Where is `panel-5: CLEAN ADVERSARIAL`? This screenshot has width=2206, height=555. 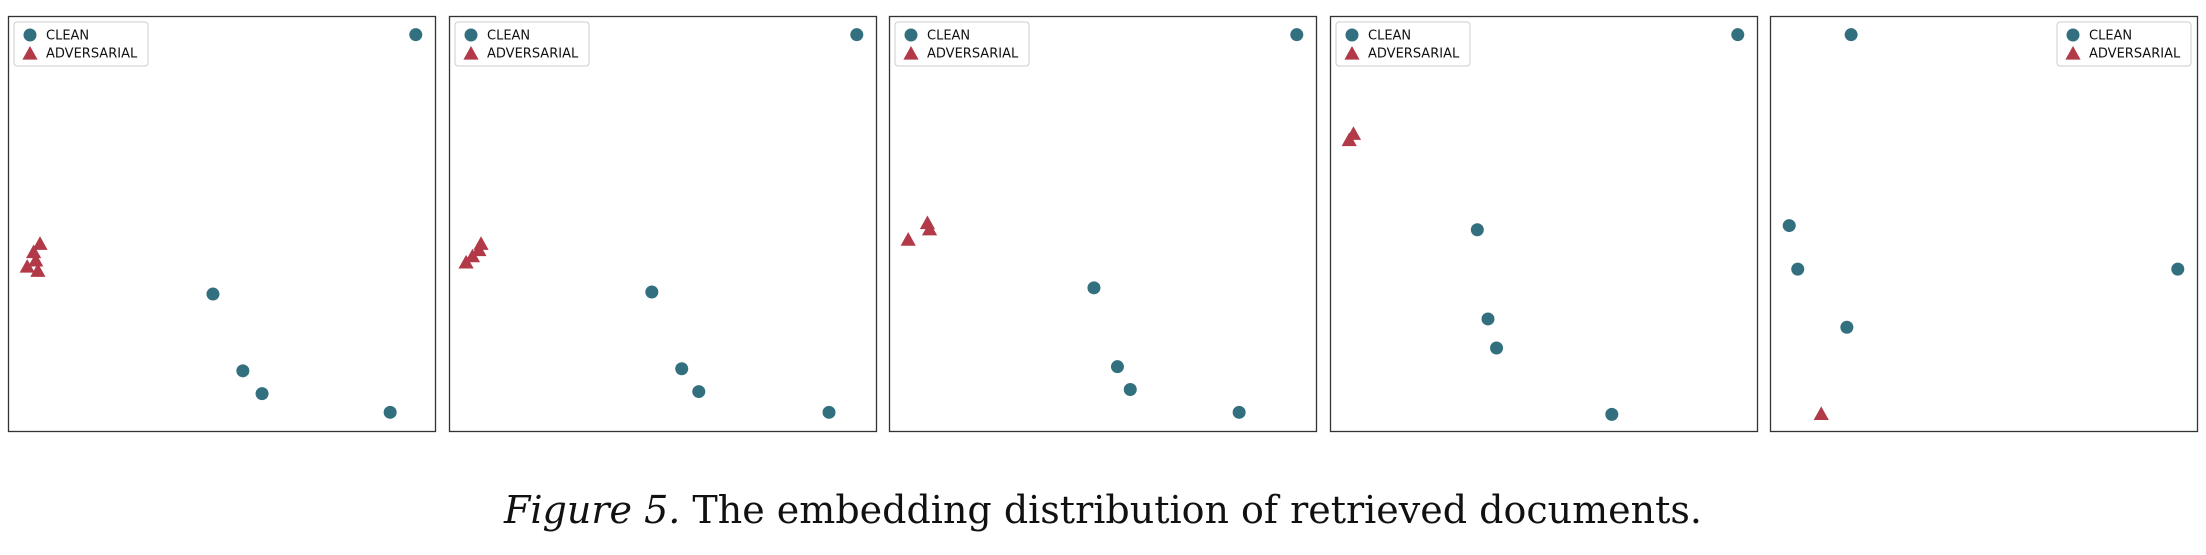 panel-5: CLEAN ADVERSARIAL is located at coordinates (1984, 224).